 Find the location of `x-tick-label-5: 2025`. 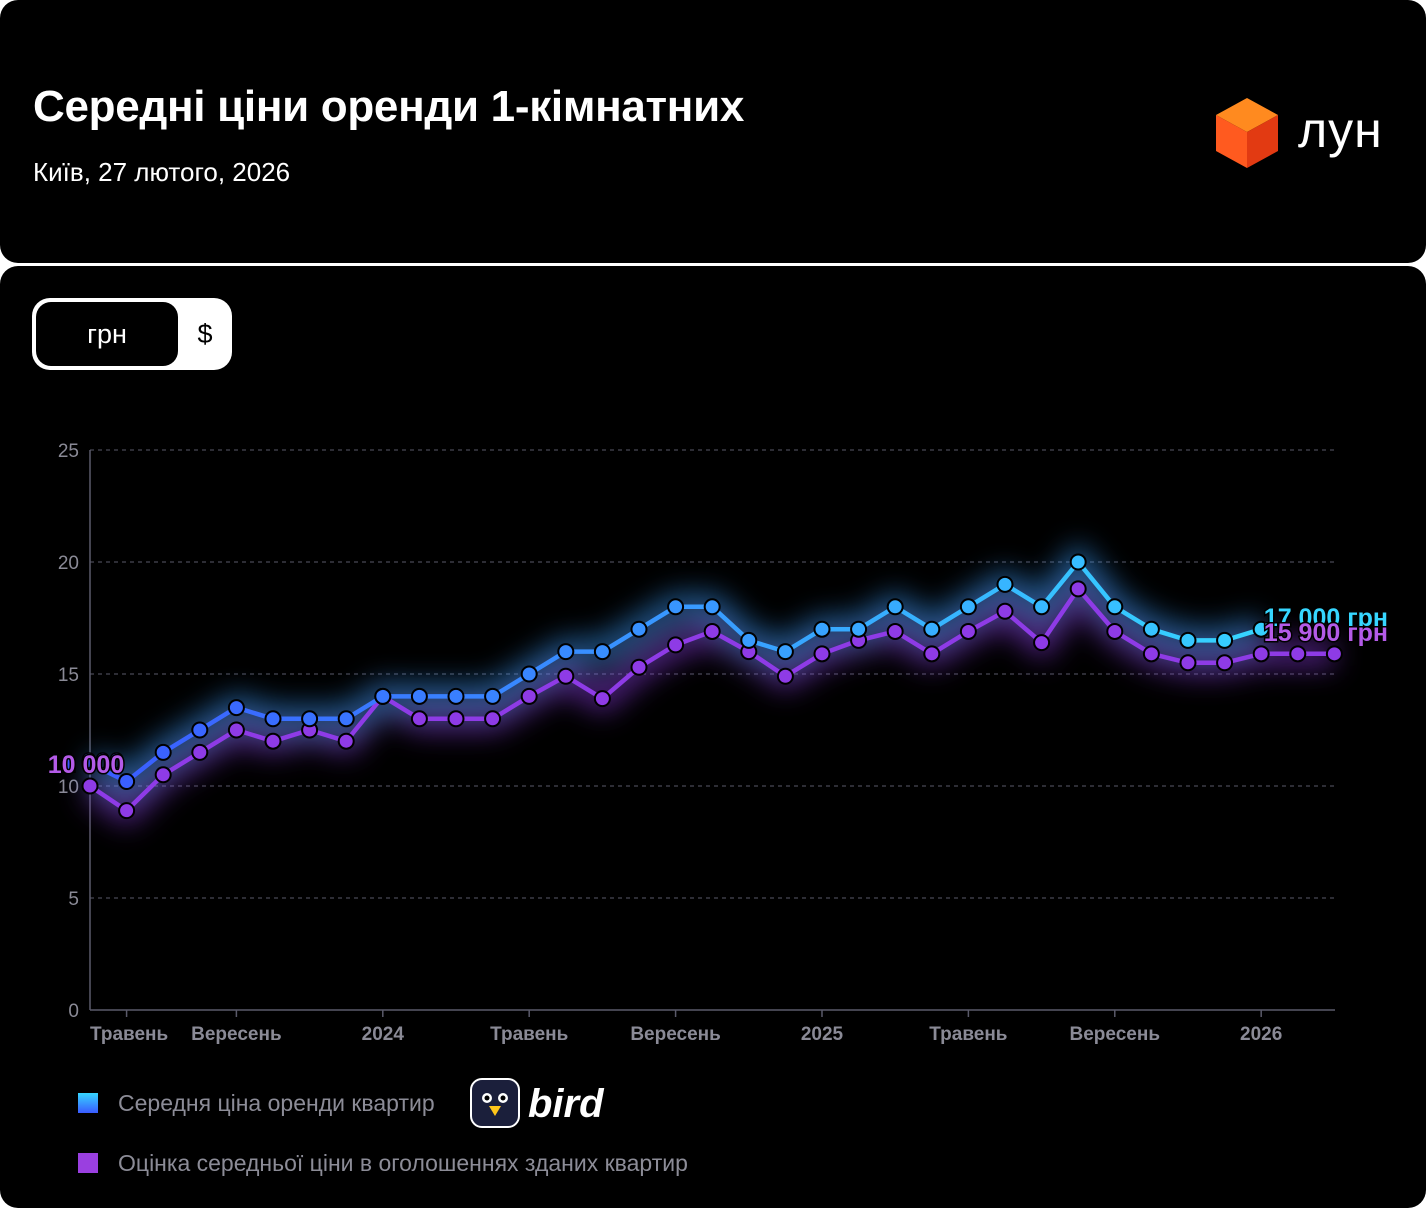

x-tick-label-5: 2025 is located at coordinates (822, 1034).